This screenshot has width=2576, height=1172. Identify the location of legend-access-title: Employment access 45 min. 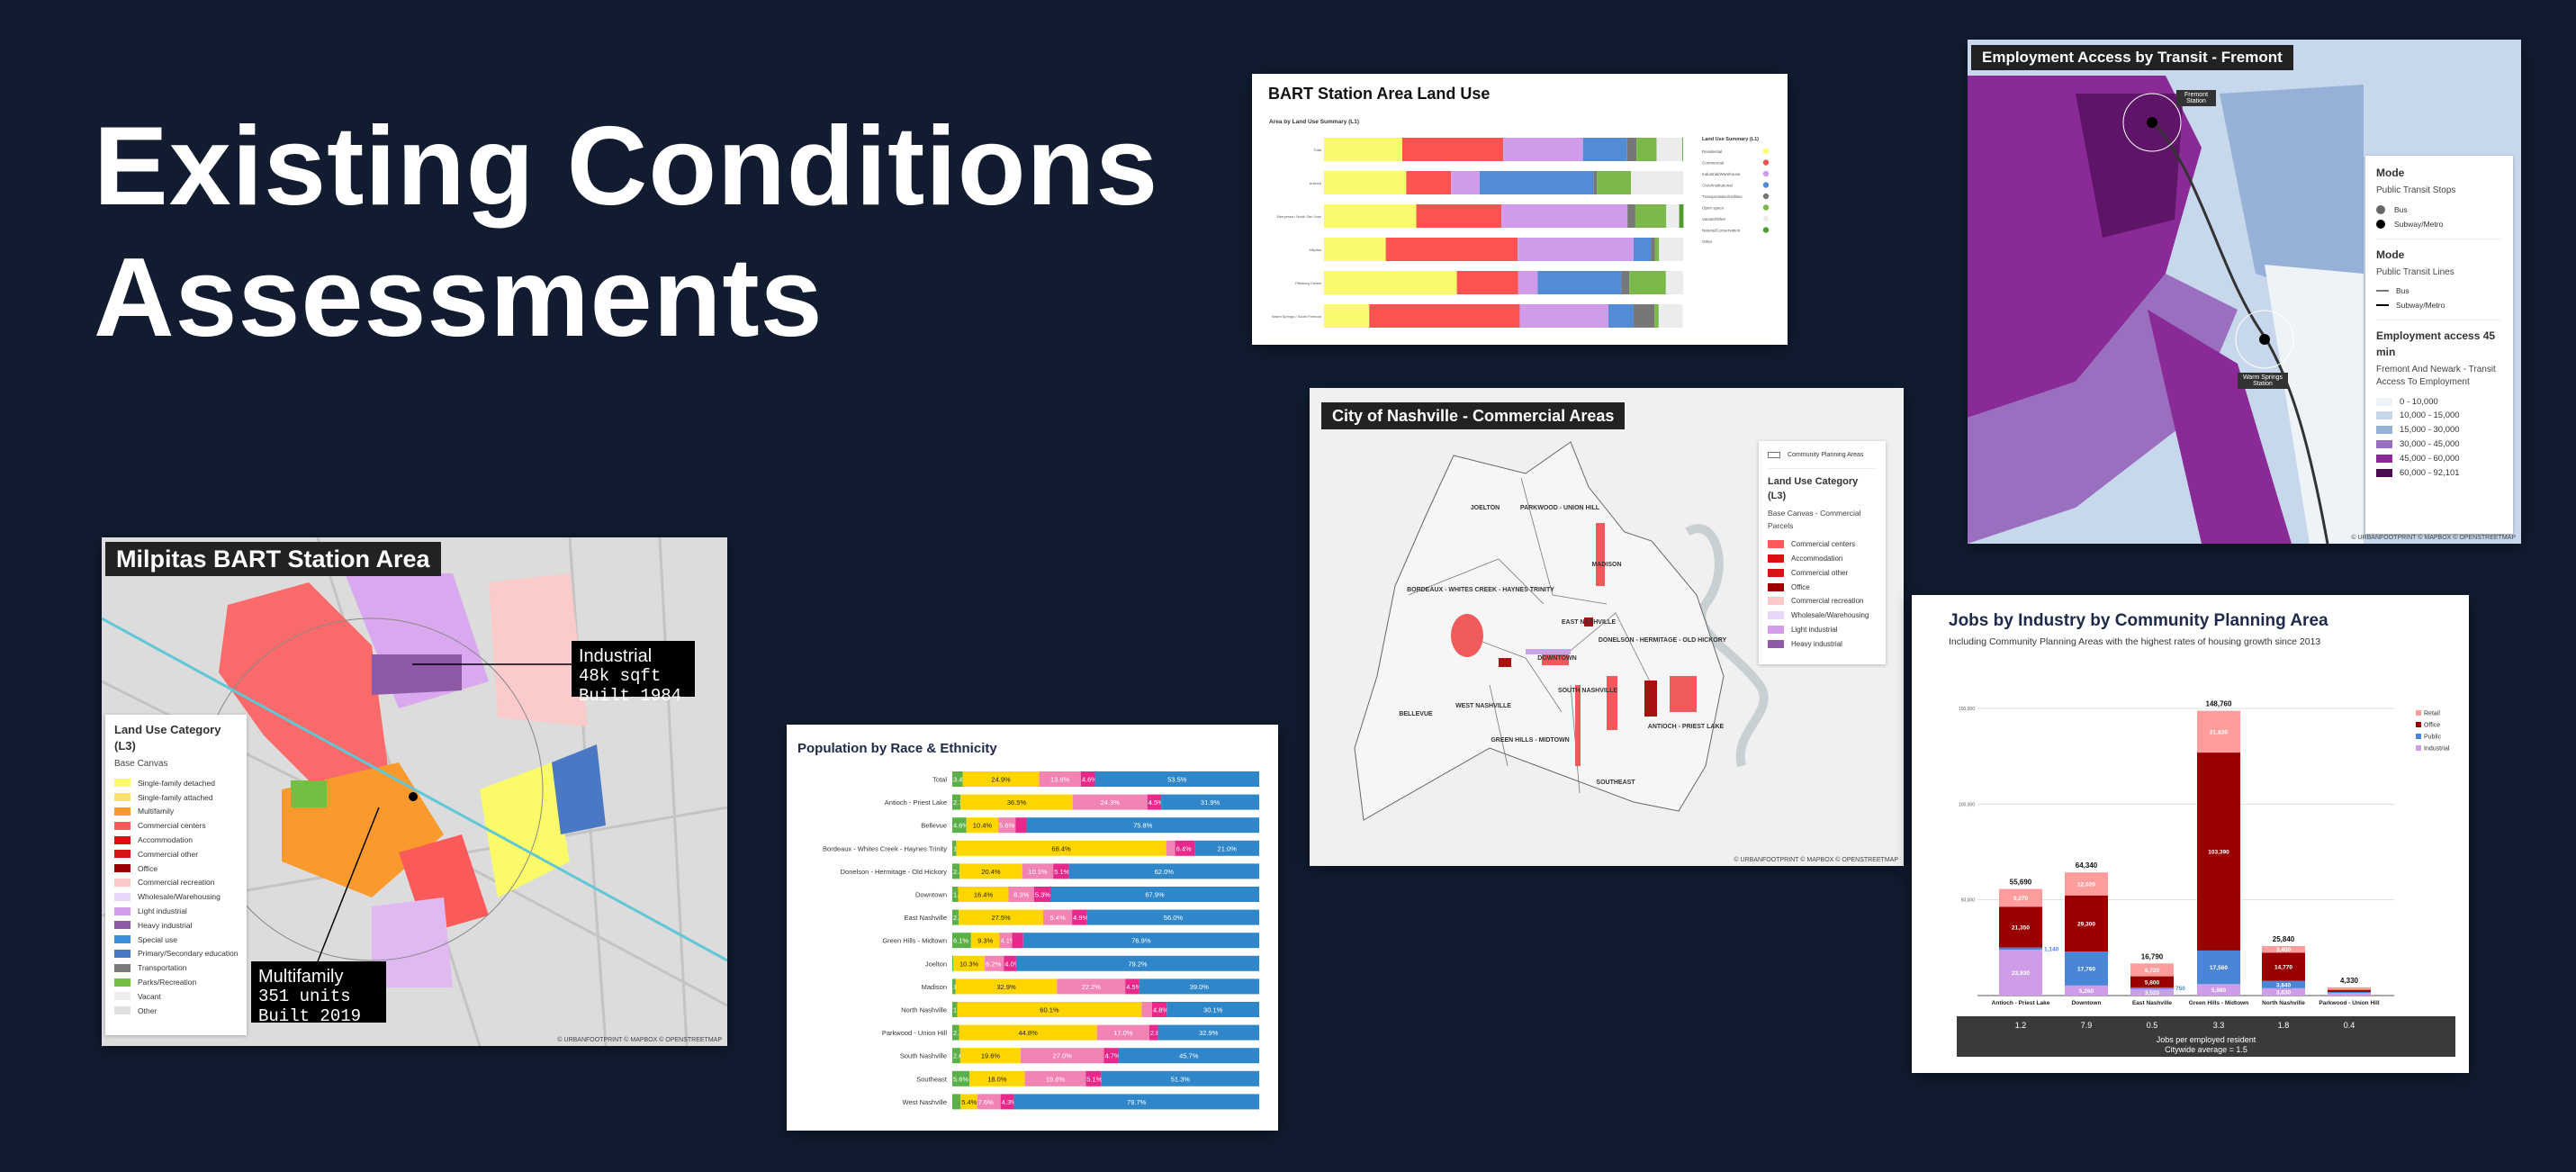
(2436, 344).